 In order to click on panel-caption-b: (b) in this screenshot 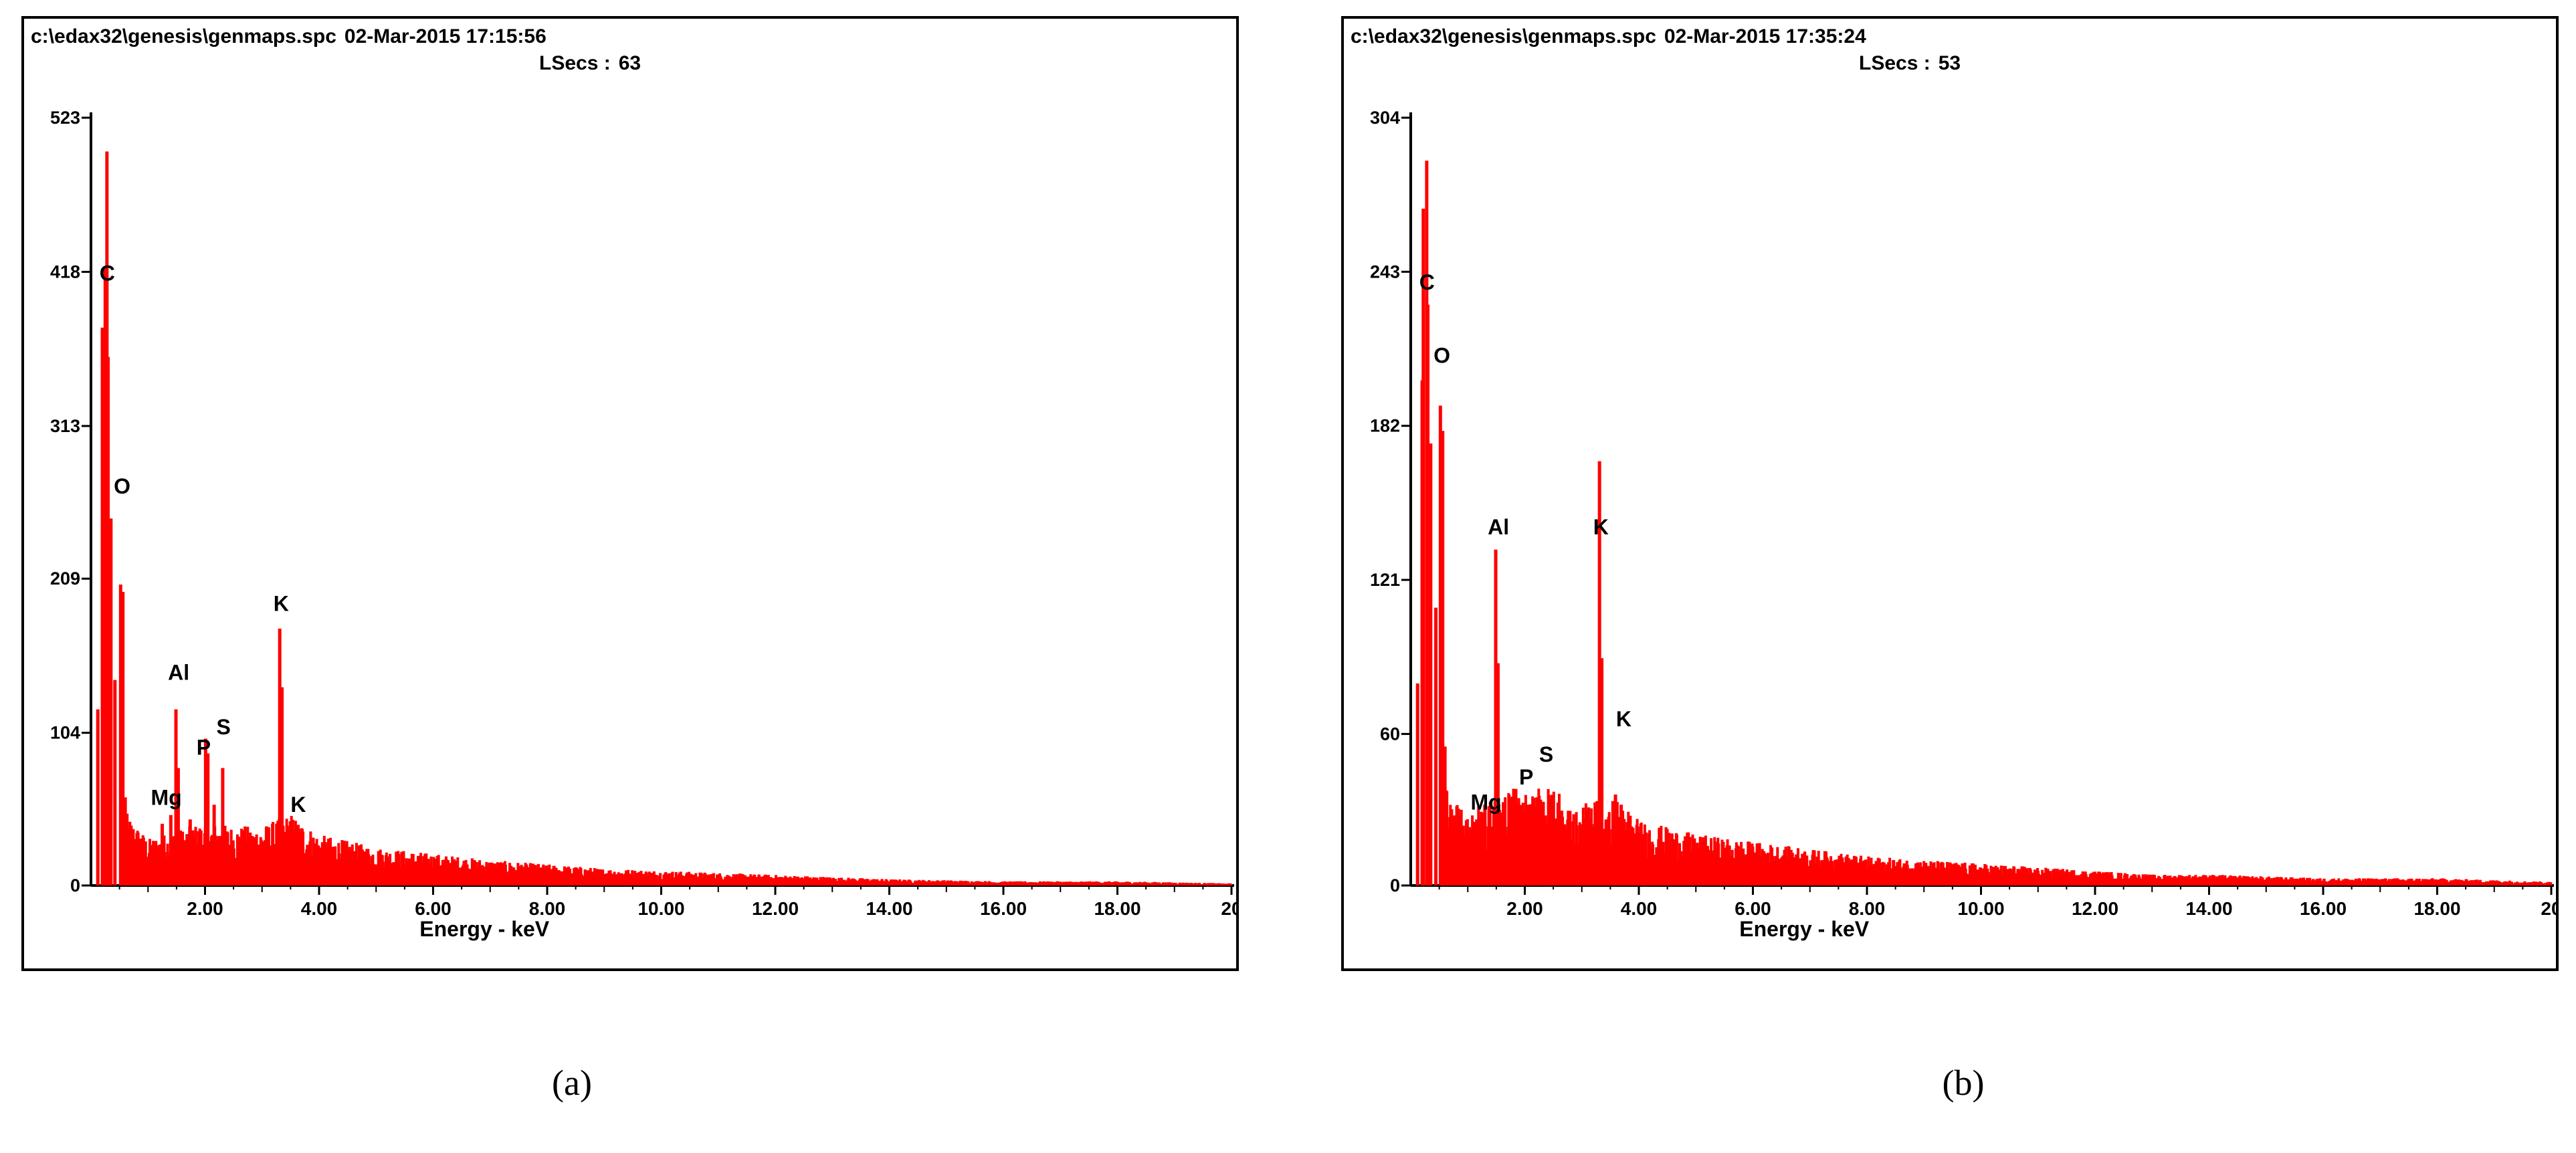, I will do `click(1963, 1083)`.